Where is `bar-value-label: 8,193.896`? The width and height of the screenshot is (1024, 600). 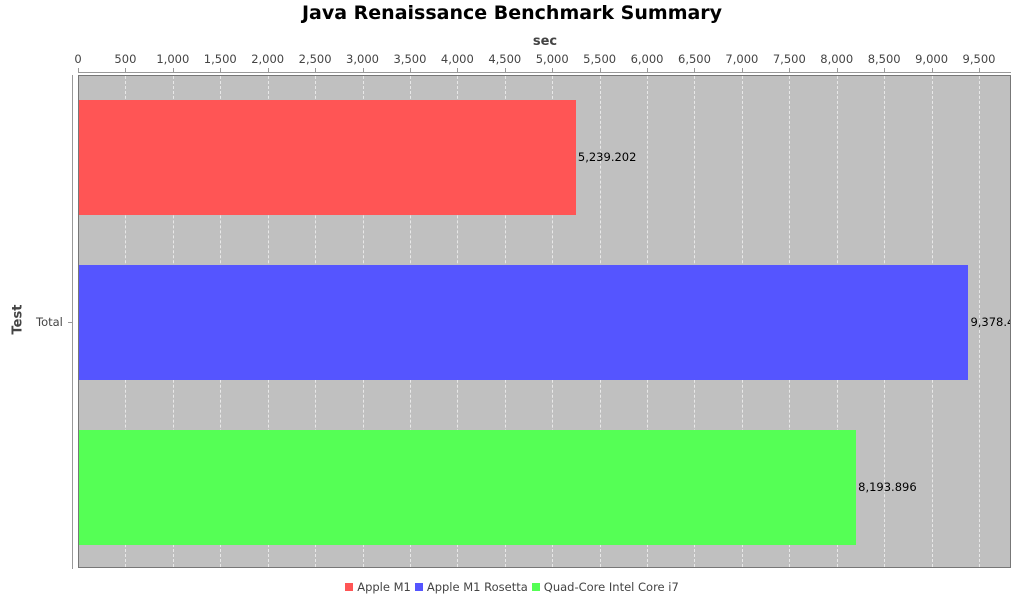 bar-value-label: 8,193.896 is located at coordinates (887, 487).